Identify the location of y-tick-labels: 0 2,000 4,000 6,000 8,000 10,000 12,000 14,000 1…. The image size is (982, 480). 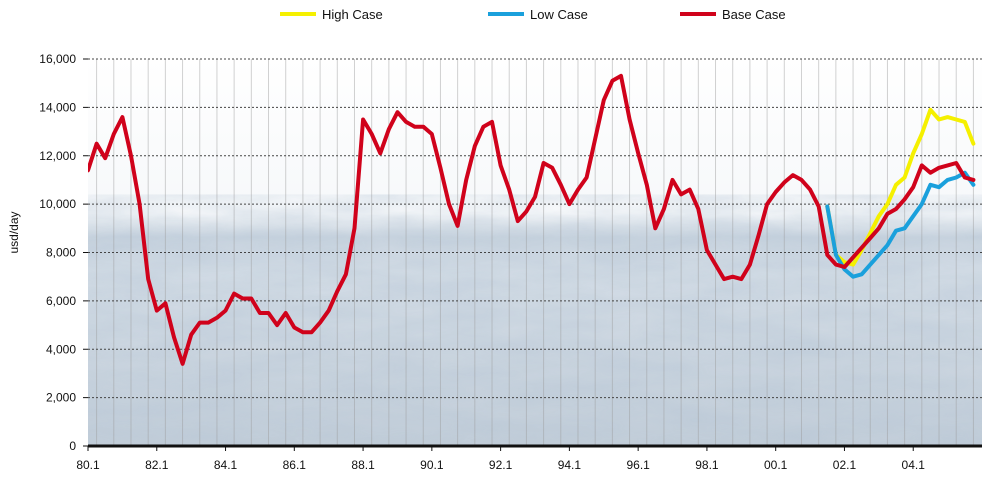
(57, 252).